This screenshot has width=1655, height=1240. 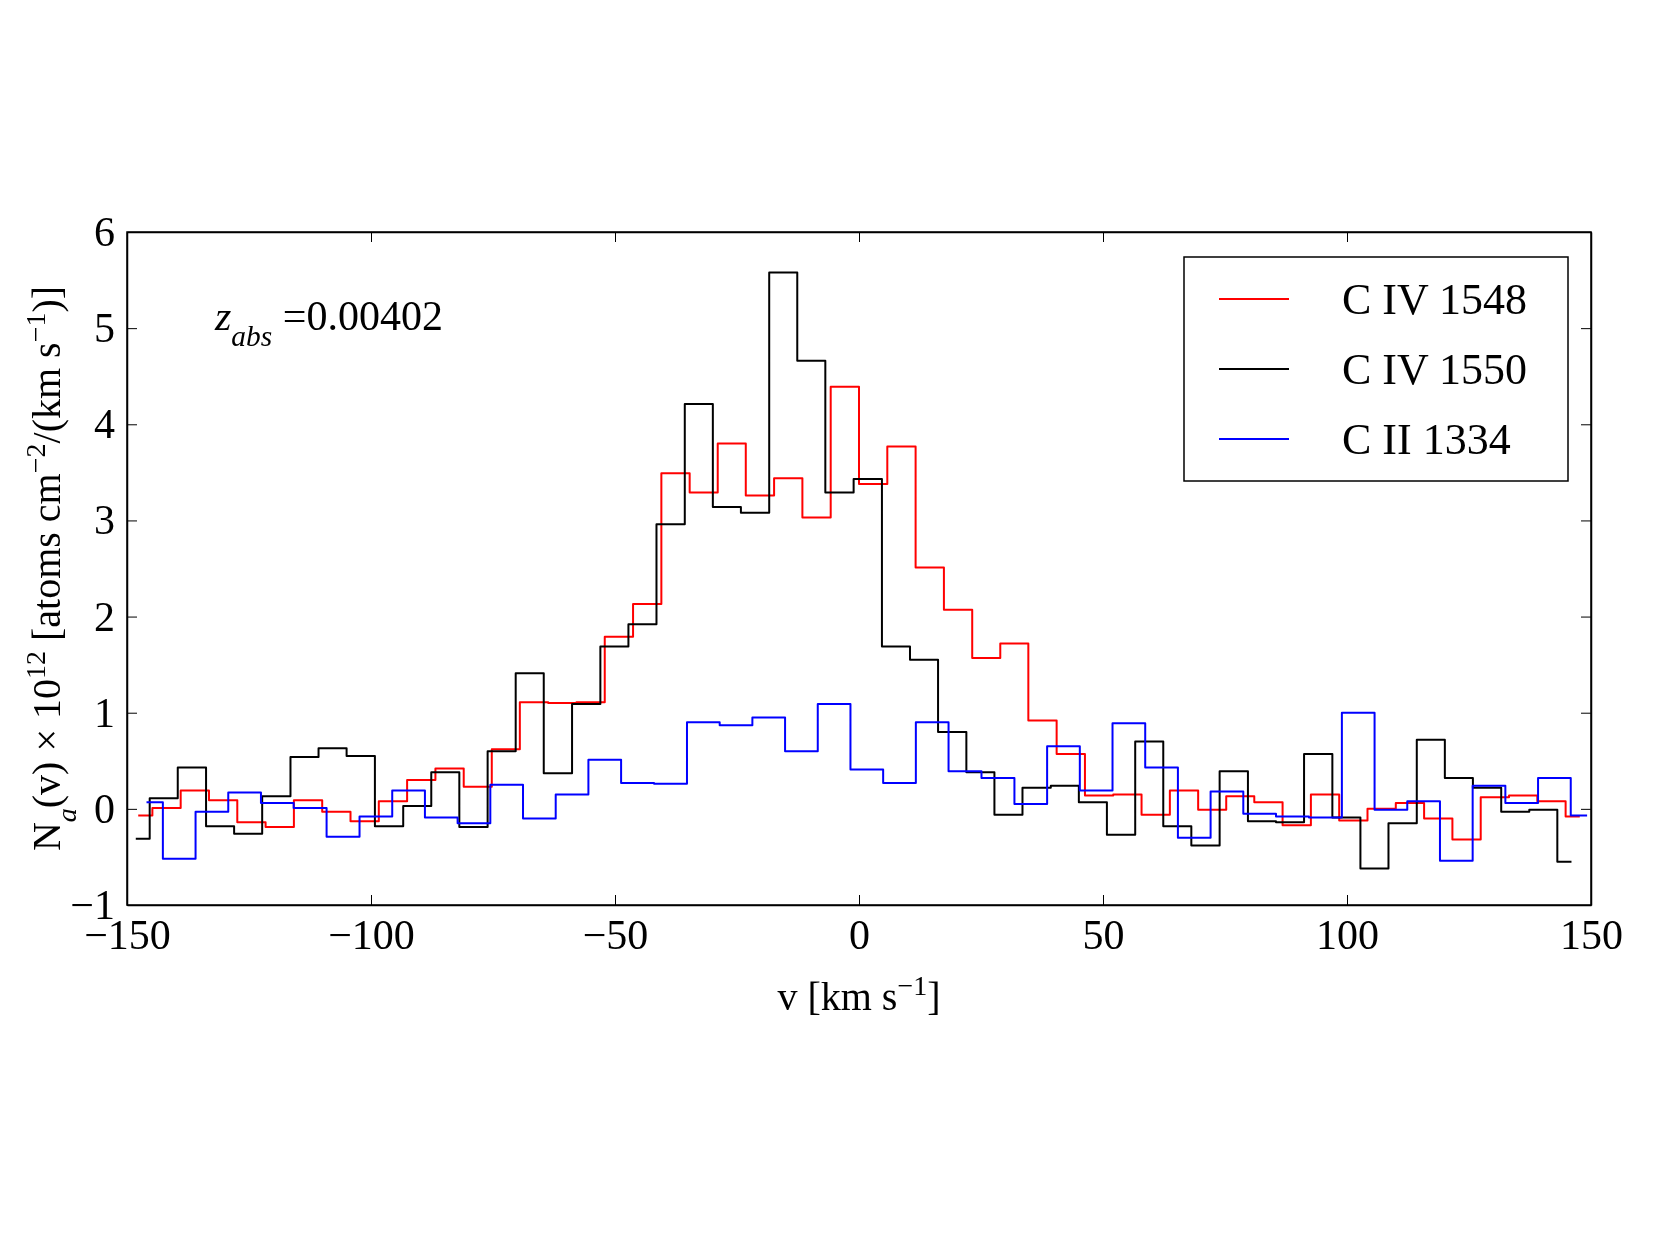 What do you see at coordinates (859, 994) in the screenshot?
I see `x-axis-title: v [km s$^{−1}$]` at bounding box center [859, 994].